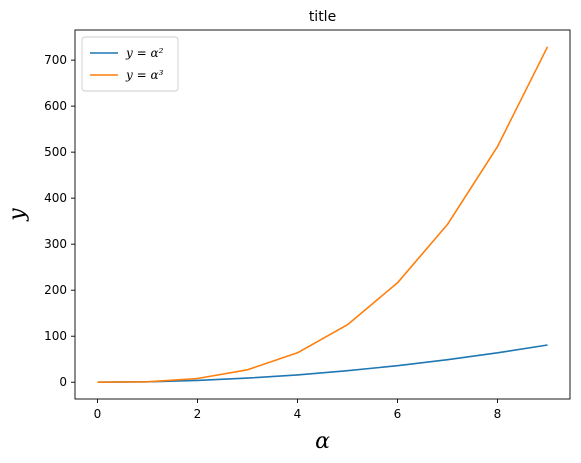 This screenshot has height=463, width=581. What do you see at coordinates (55, 198) in the screenshot?
I see `y-tick-label: 400` at bounding box center [55, 198].